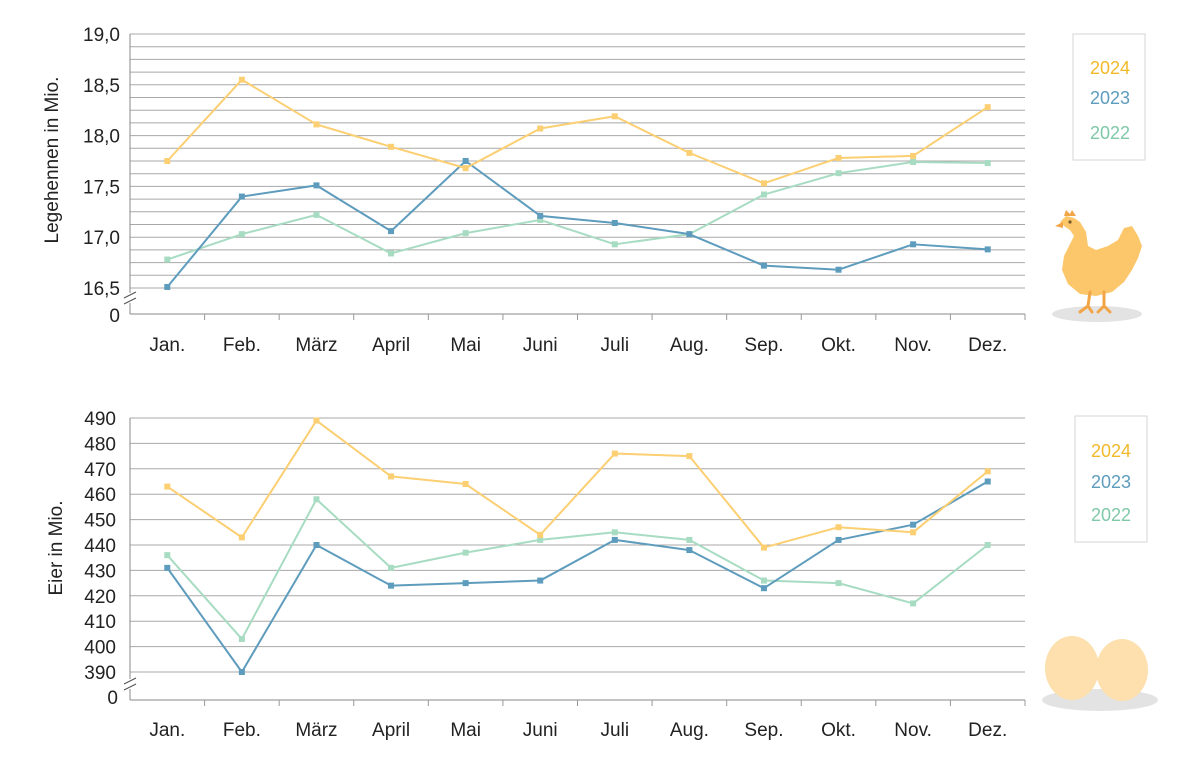  What do you see at coordinates (465, 345) in the screenshot?
I see `chart-1-x-tick-label: Mai` at bounding box center [465, 345].